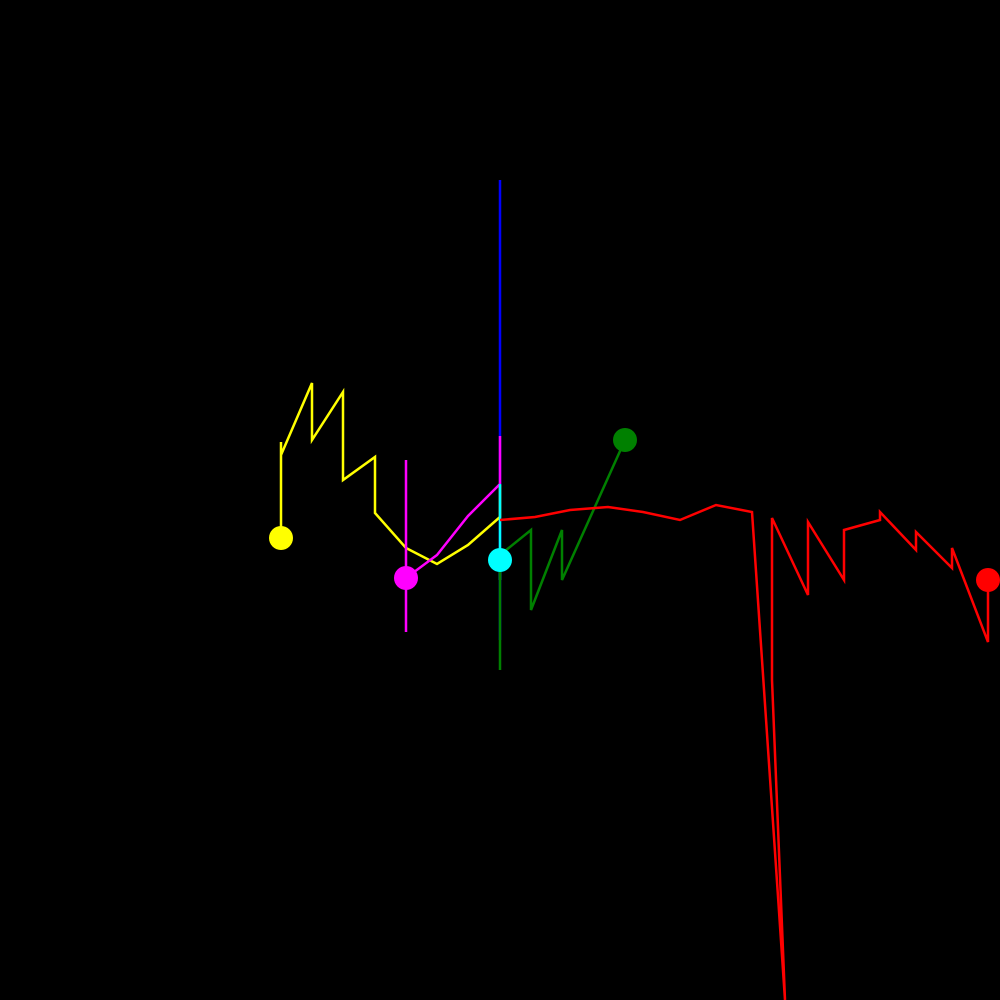 This screenshot has width=1000, height=1000. Describe the element at coordinates (390, 474) in the screenshot. I see `yellow-trace` at that location.